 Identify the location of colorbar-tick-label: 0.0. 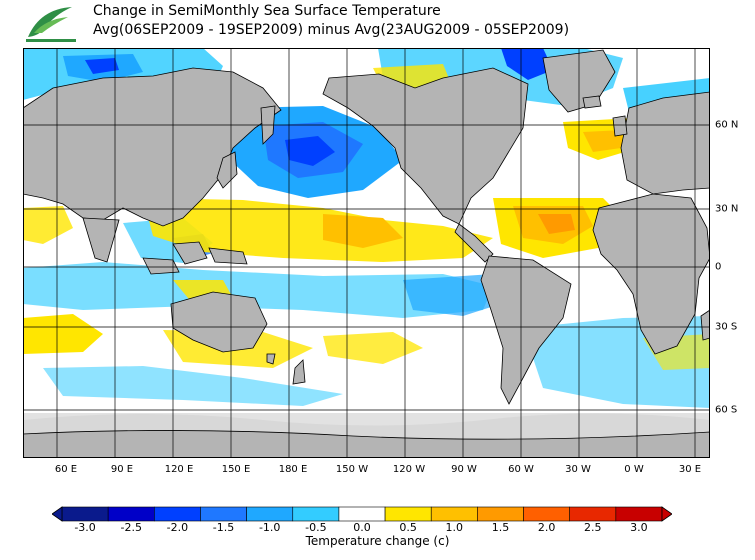
(362, 527).